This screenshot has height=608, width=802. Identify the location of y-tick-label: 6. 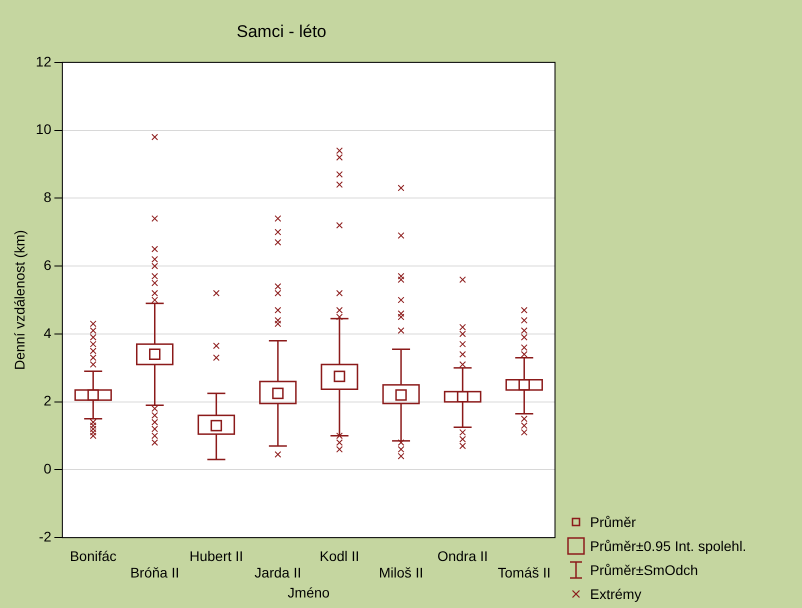
(48, 264).